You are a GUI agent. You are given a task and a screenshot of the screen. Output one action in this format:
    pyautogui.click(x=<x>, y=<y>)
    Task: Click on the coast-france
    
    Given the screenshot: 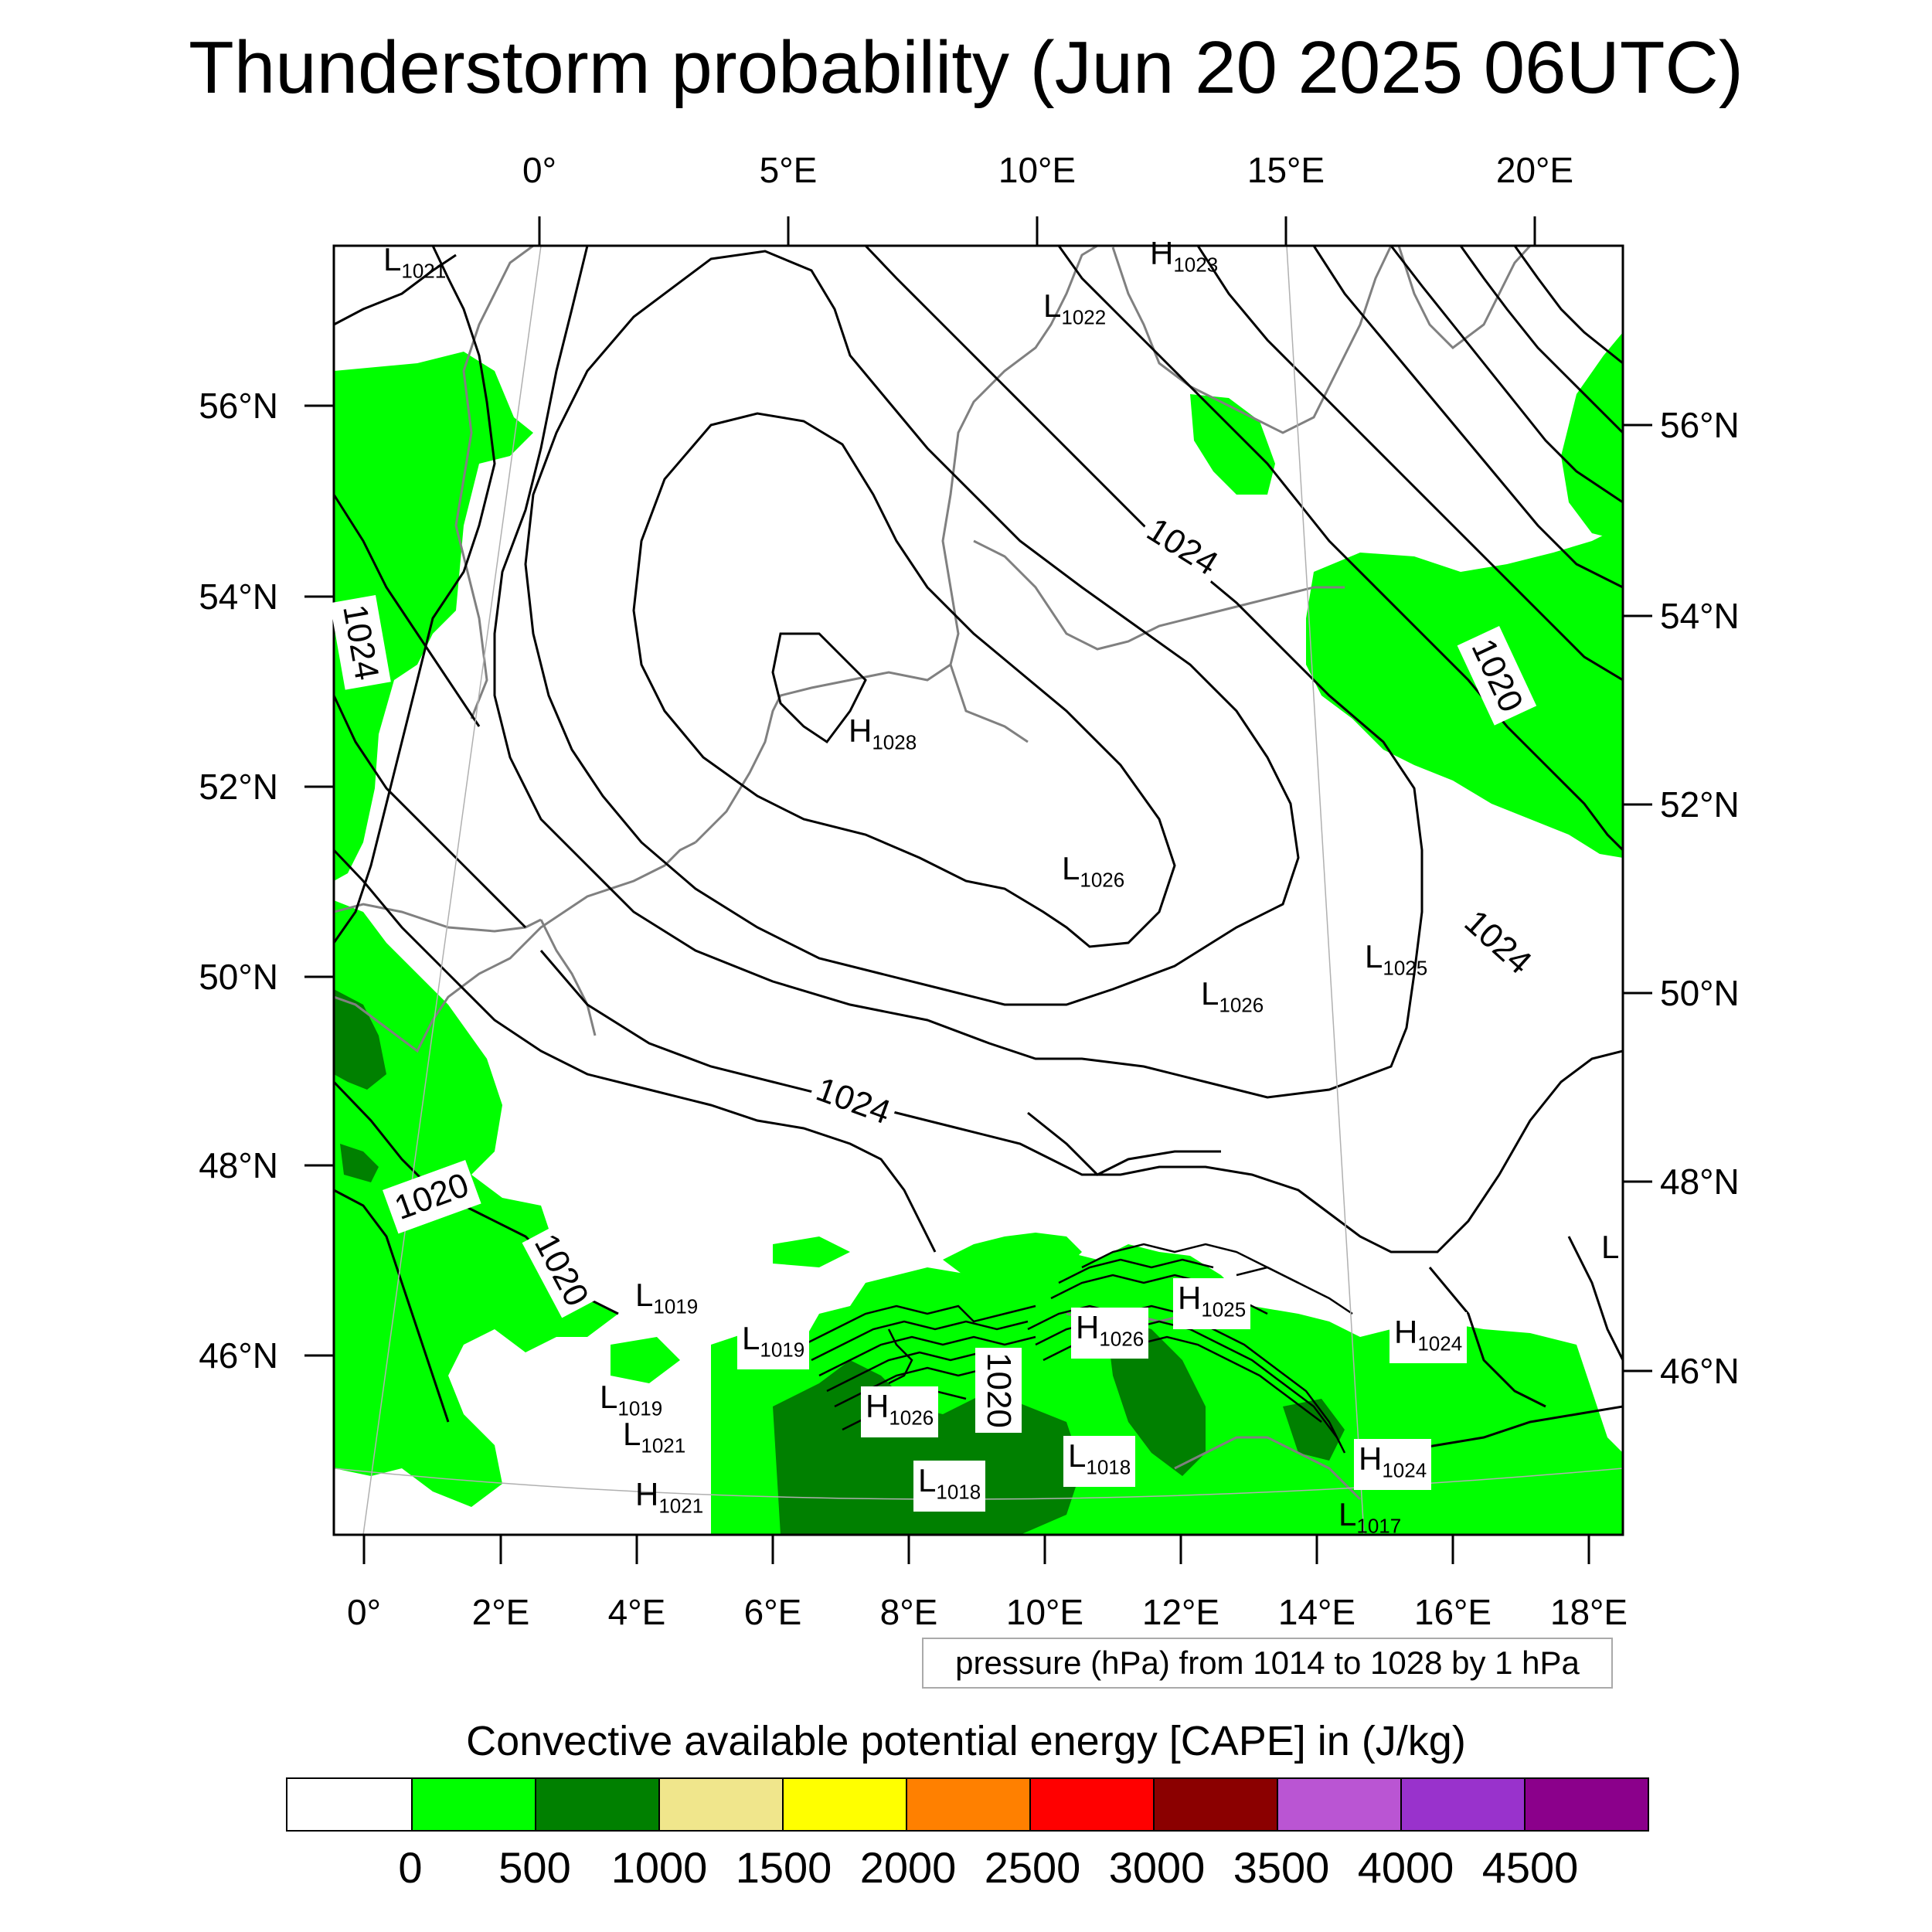 What is the action you would take?
    pyautogui.click(x=515, y=947)
    